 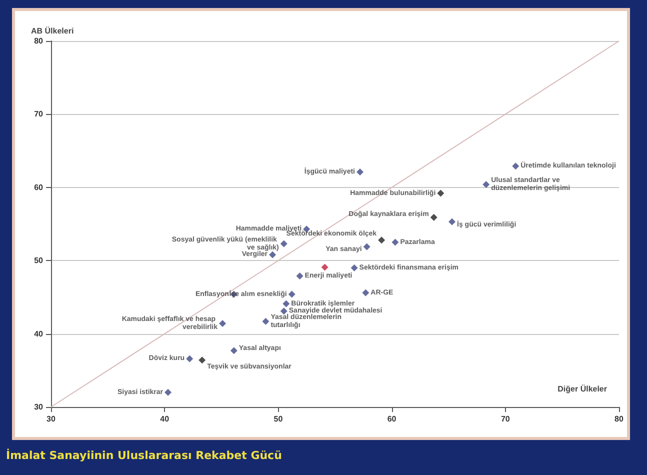 What do you see at coordinates (39, 114) in the screenshot?
I see `y-tick-label: 70` at bounding box center [39, 114].